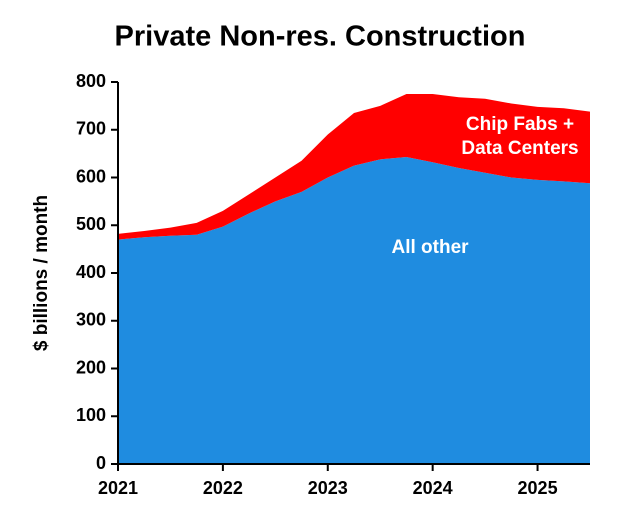  Describe the element at coordinates (91, 415) in the screenshot. I see `y-tick-label: 100` at that location.